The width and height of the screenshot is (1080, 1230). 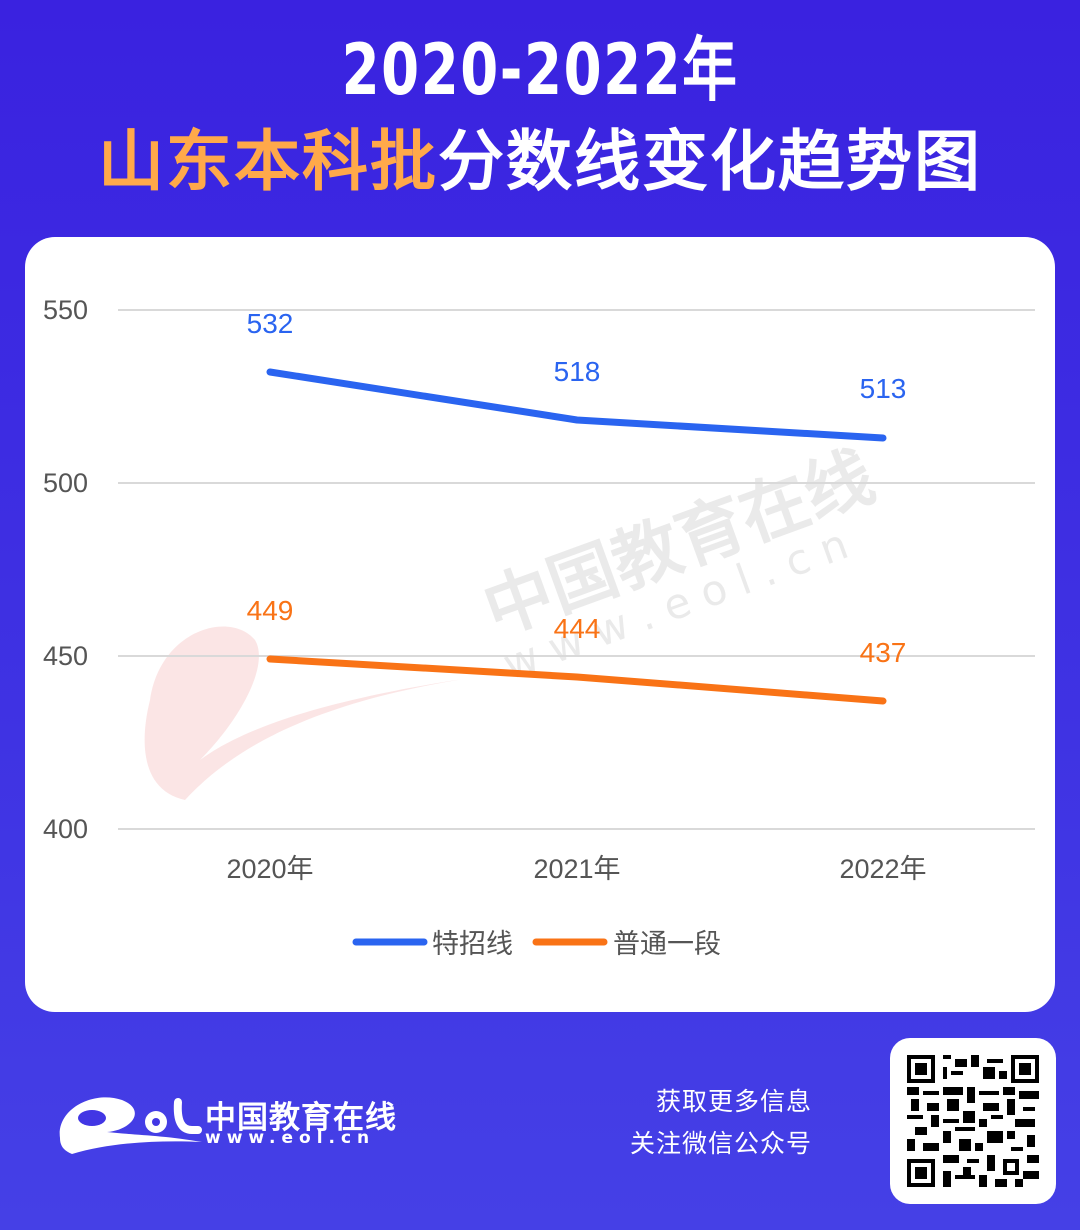 I want to click on legend: 特招线 普通一段, so click(x=536, y=944).